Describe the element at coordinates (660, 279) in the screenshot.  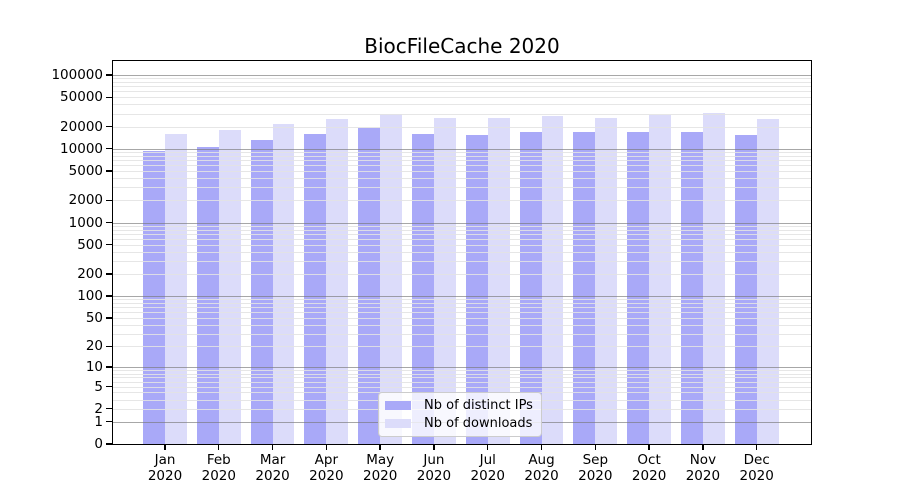
I see `bar-oct-downloads` at that location.